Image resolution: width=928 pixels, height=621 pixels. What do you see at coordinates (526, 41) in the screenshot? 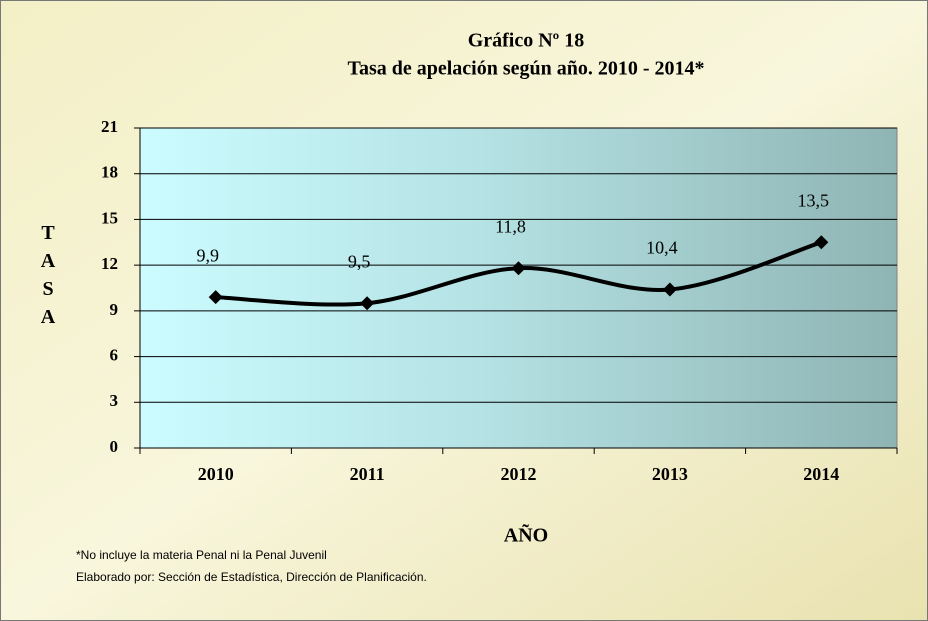
I see `chart-title: Gráfico Nº 18` at bounding box center [526, 41].